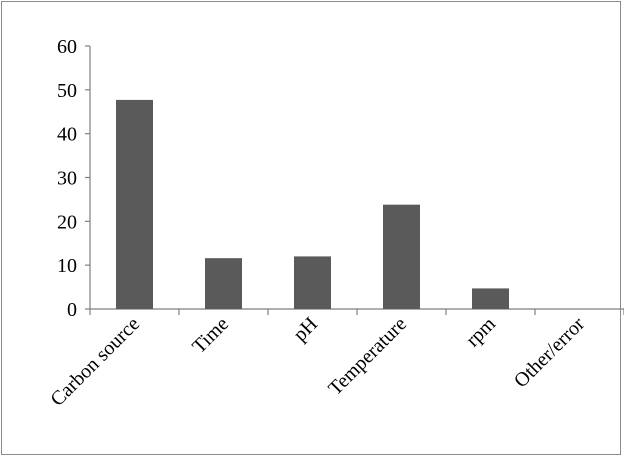 This screenshot has height=458, width=624. Describe the element at coordinates (490, 298) in the screenshot. I see `bar-rpm` at that location.